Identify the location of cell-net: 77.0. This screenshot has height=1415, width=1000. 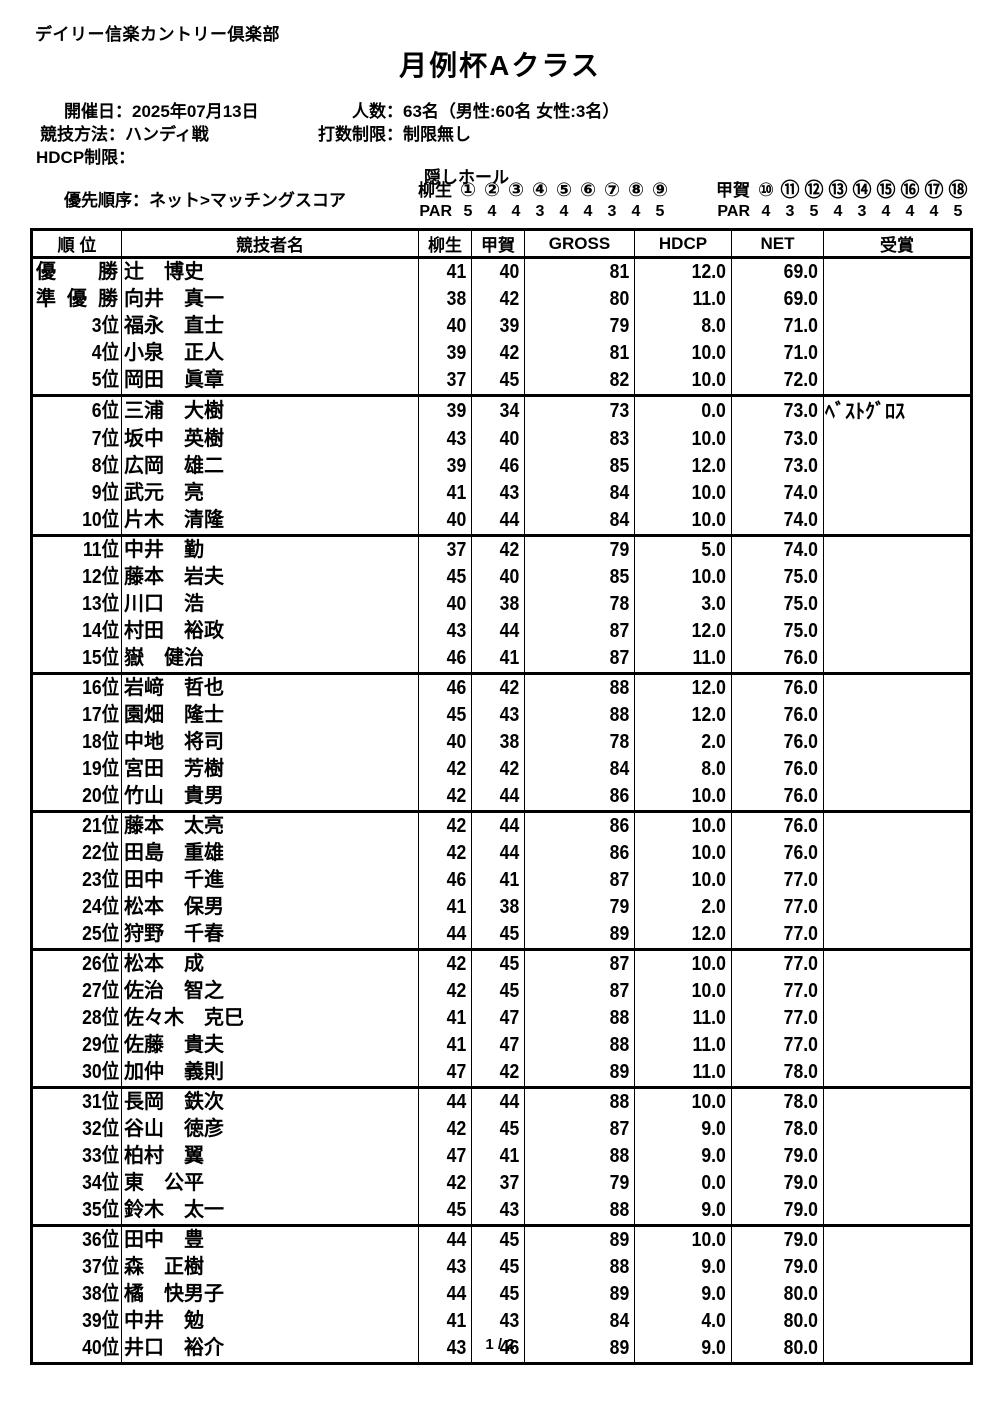
(777, 1018).